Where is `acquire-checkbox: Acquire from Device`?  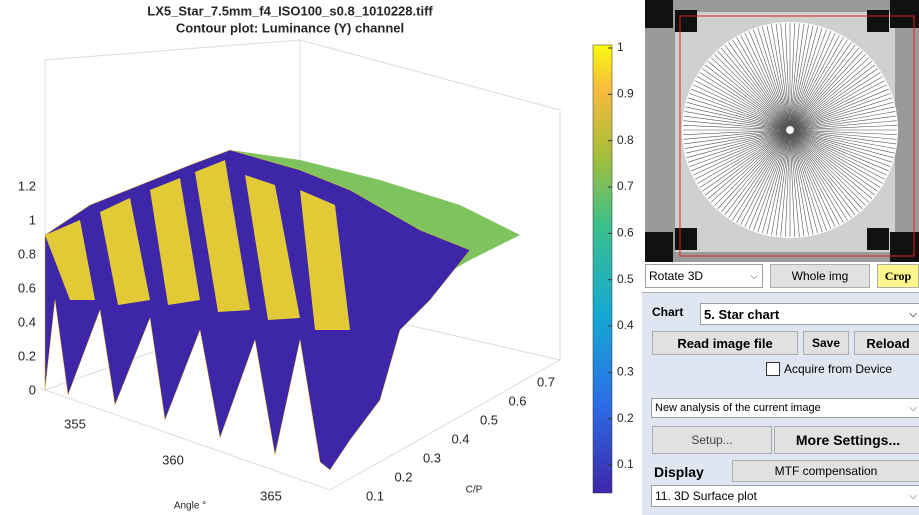 acquire-checkbox: Acquire from Device is located at coordinates (829, 369).